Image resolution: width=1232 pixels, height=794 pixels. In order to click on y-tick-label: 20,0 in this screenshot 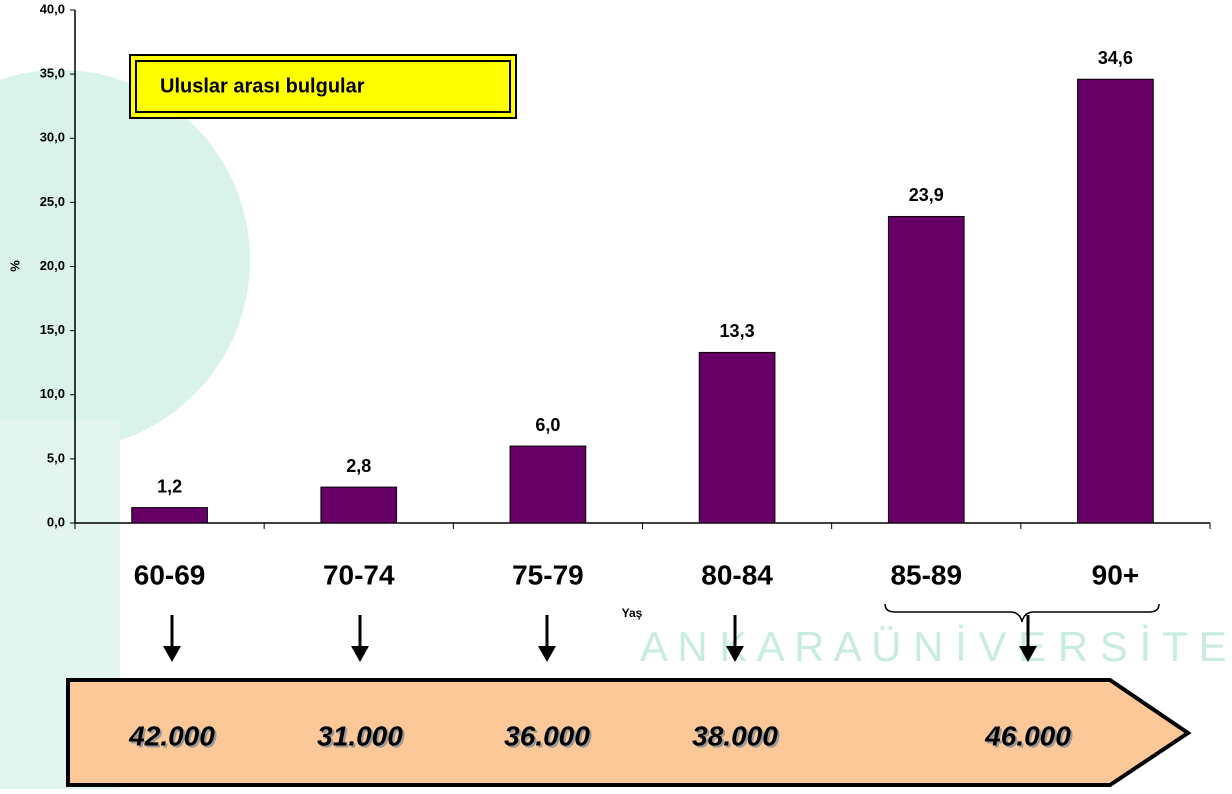, I will do `click(52, 265)`.